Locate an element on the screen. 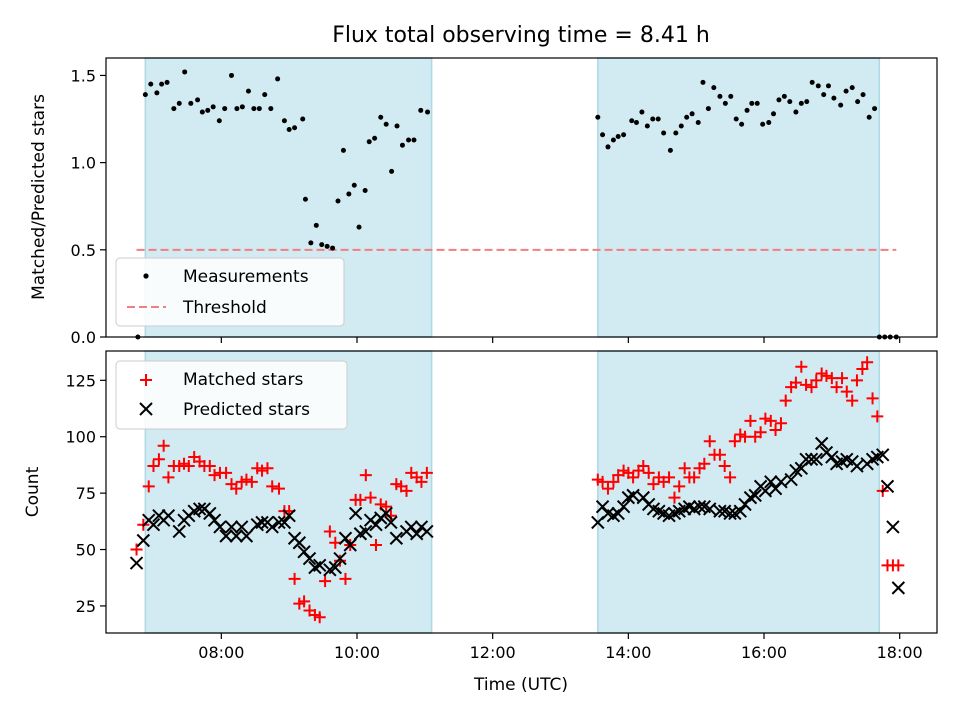  bottom-legend-box is located at coordinates (231, 395).